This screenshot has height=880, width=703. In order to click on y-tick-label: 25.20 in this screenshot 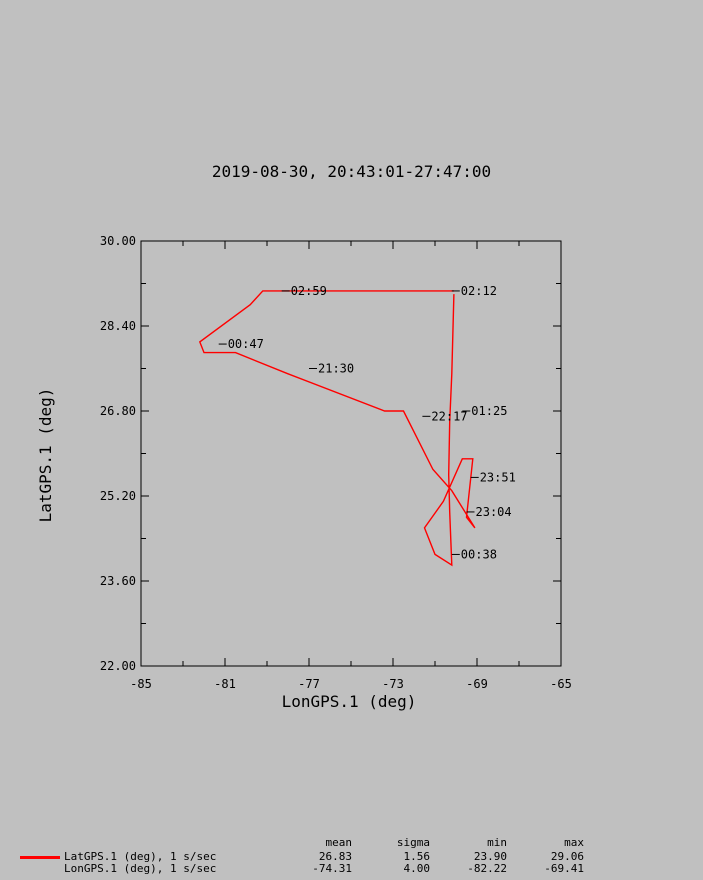, I will do `click(118, 496)`.